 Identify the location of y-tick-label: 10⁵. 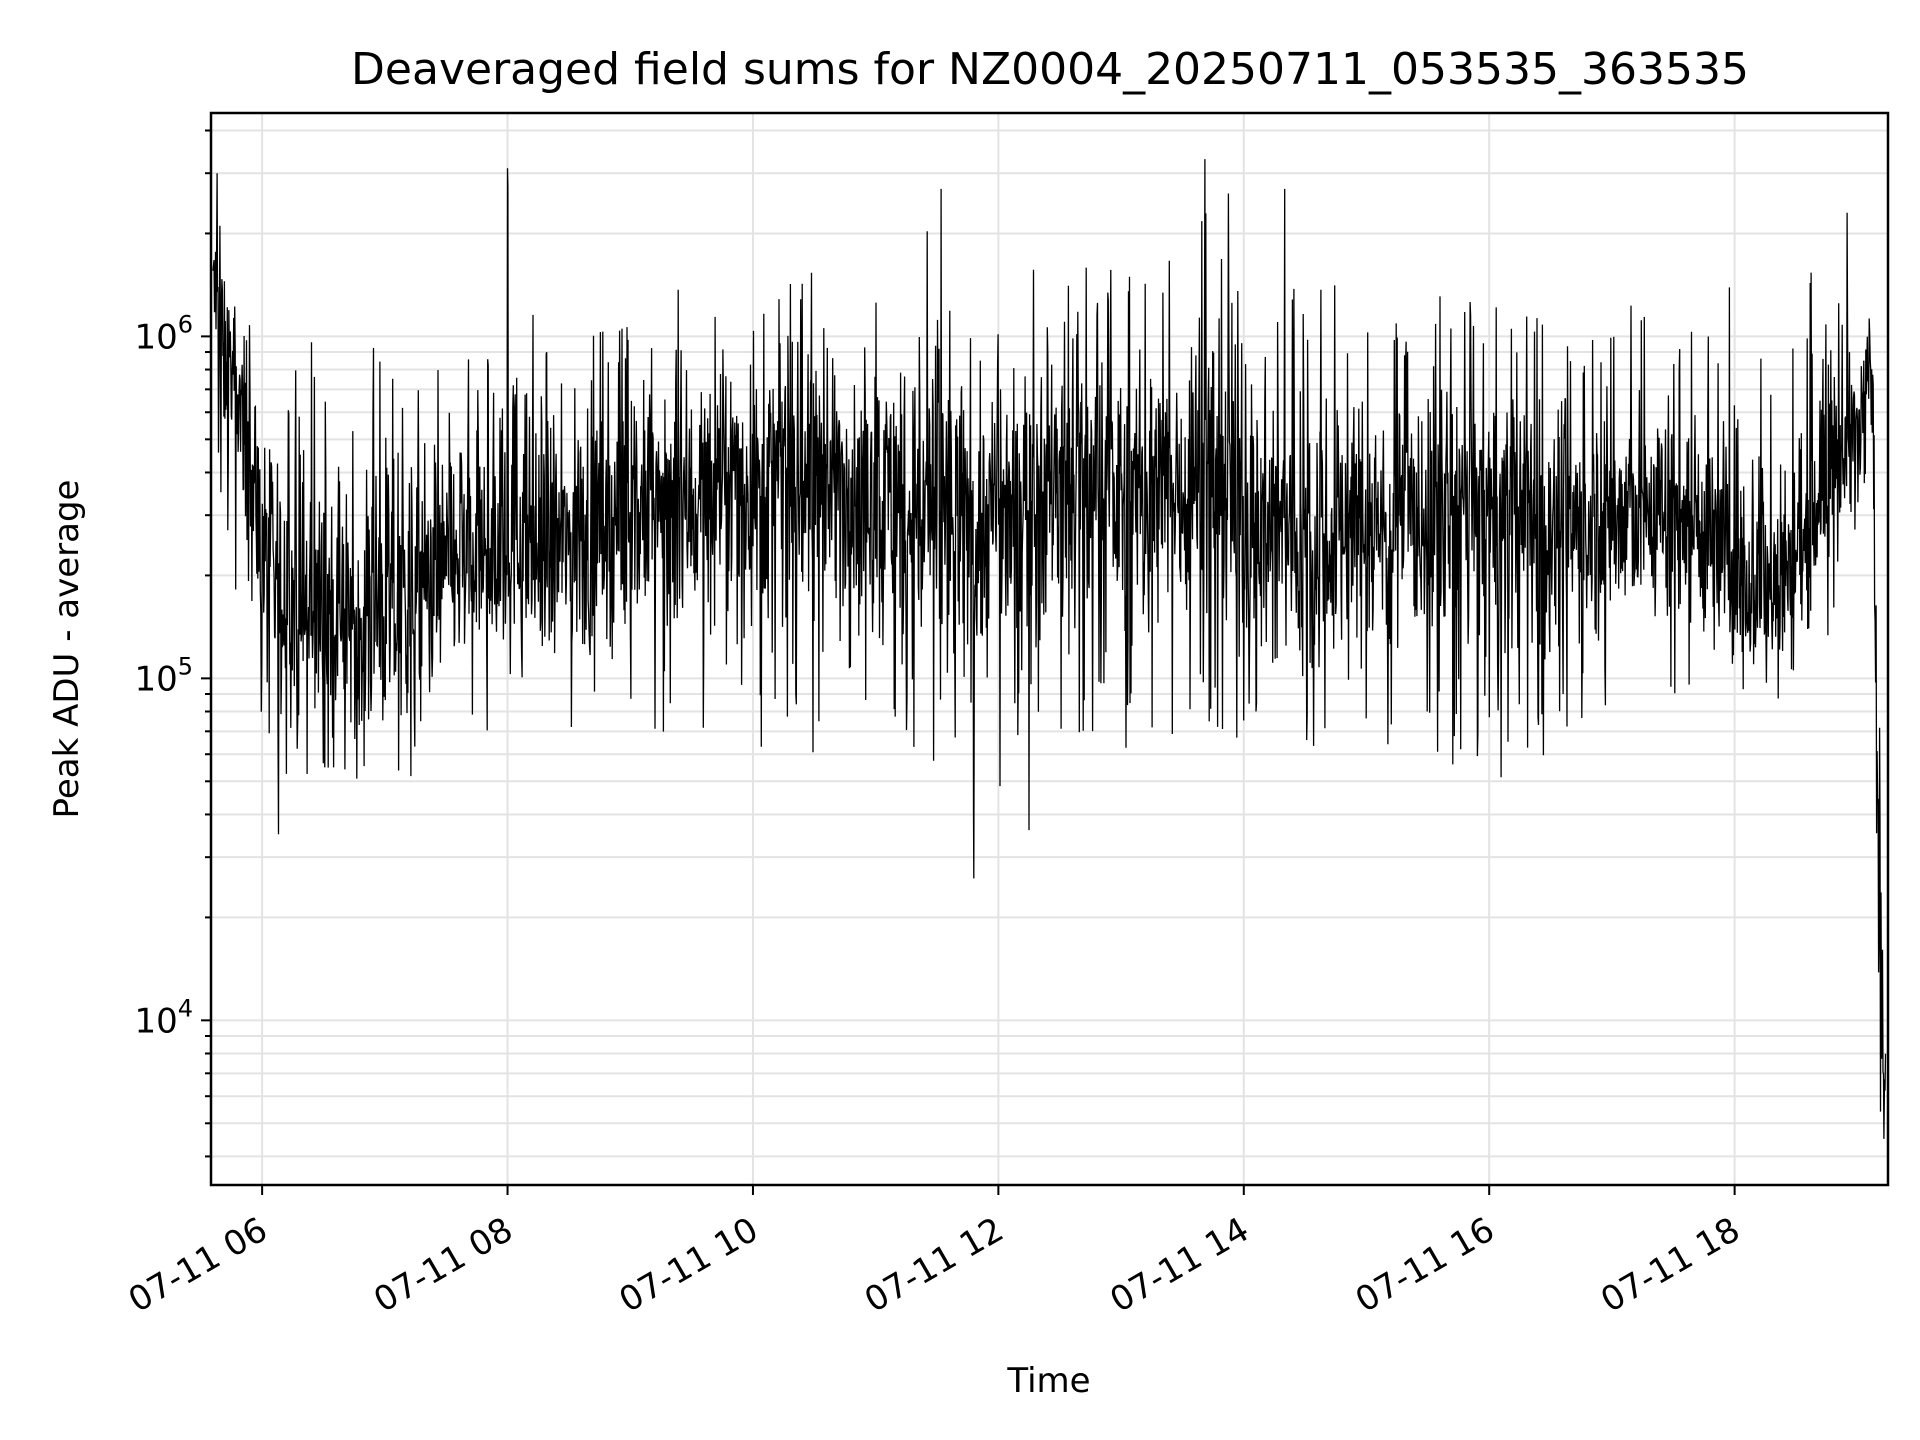
(163, 675).